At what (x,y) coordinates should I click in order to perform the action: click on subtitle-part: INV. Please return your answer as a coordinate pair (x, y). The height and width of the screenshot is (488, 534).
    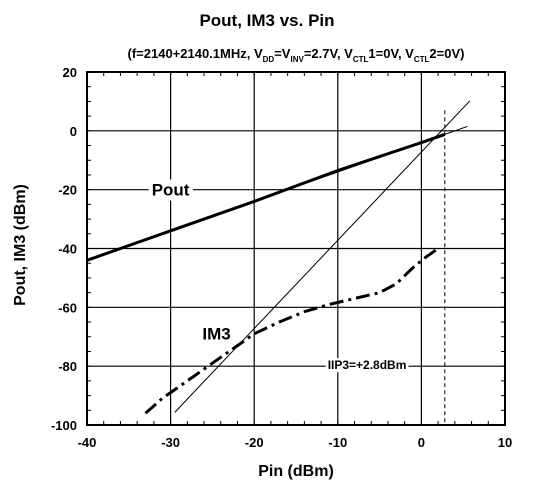
    Looking at the image, I should click on (297, 59).